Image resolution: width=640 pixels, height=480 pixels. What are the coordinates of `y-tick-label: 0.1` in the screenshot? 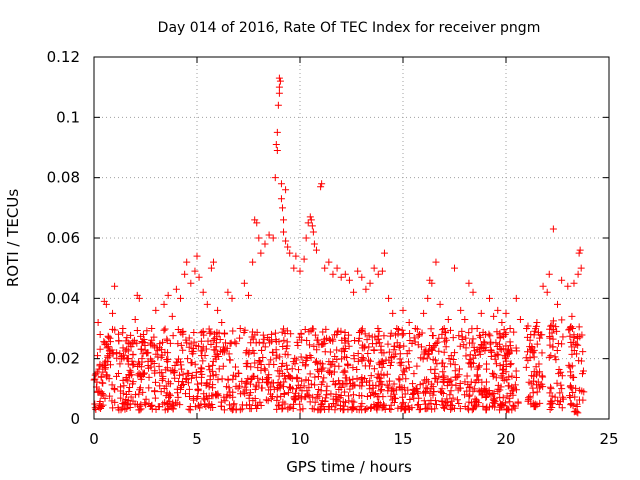 It's located at (68, 117).